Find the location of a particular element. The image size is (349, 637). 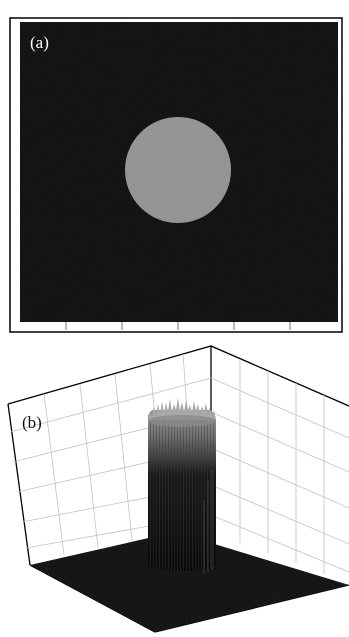

right-wall-grid is located at coordinates (279, 466).